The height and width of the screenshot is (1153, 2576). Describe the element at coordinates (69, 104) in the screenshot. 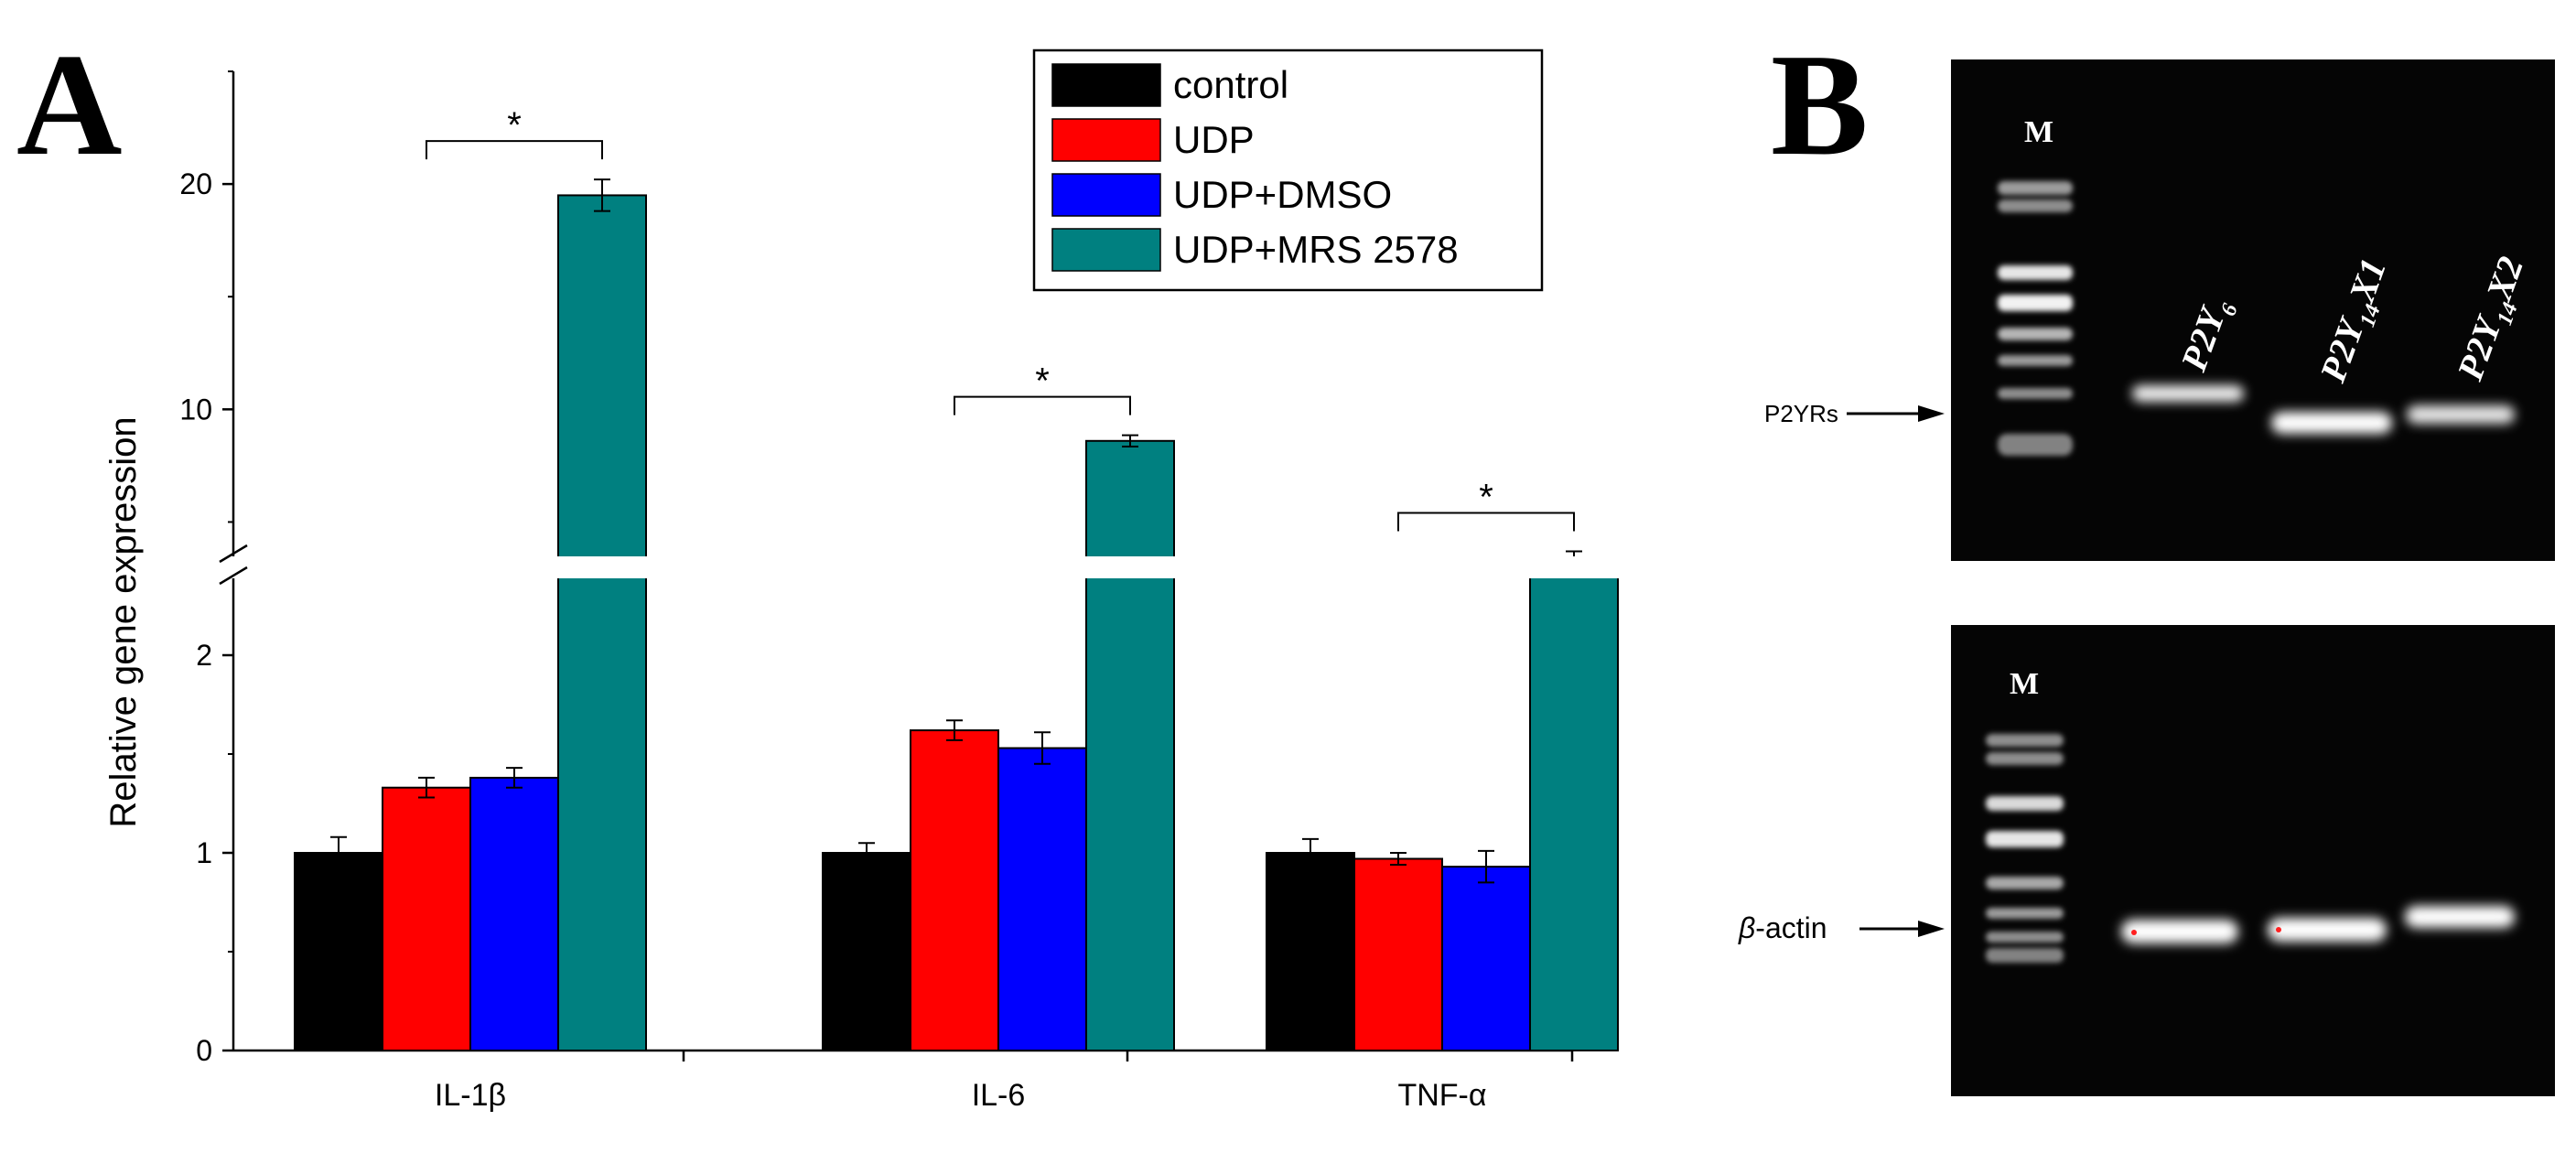

I see `panel-a-letter: A` at that location.